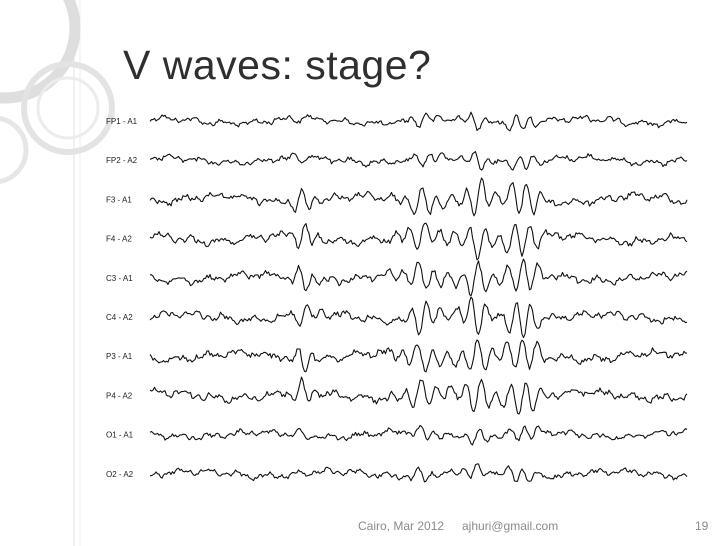 This screenshot has width=728, height=546. I want to click on channel-label: O2 - A2, so click(120, 474).